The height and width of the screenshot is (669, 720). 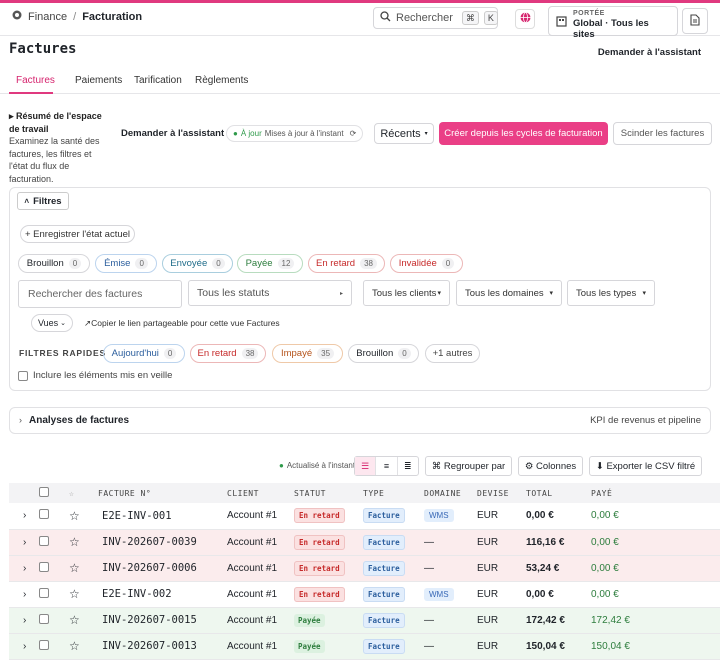 What do you see at coordinates (228, 353) in the screenshot?
I see `quick-filter-late: En retard 38` at bounding box center [228, 353].